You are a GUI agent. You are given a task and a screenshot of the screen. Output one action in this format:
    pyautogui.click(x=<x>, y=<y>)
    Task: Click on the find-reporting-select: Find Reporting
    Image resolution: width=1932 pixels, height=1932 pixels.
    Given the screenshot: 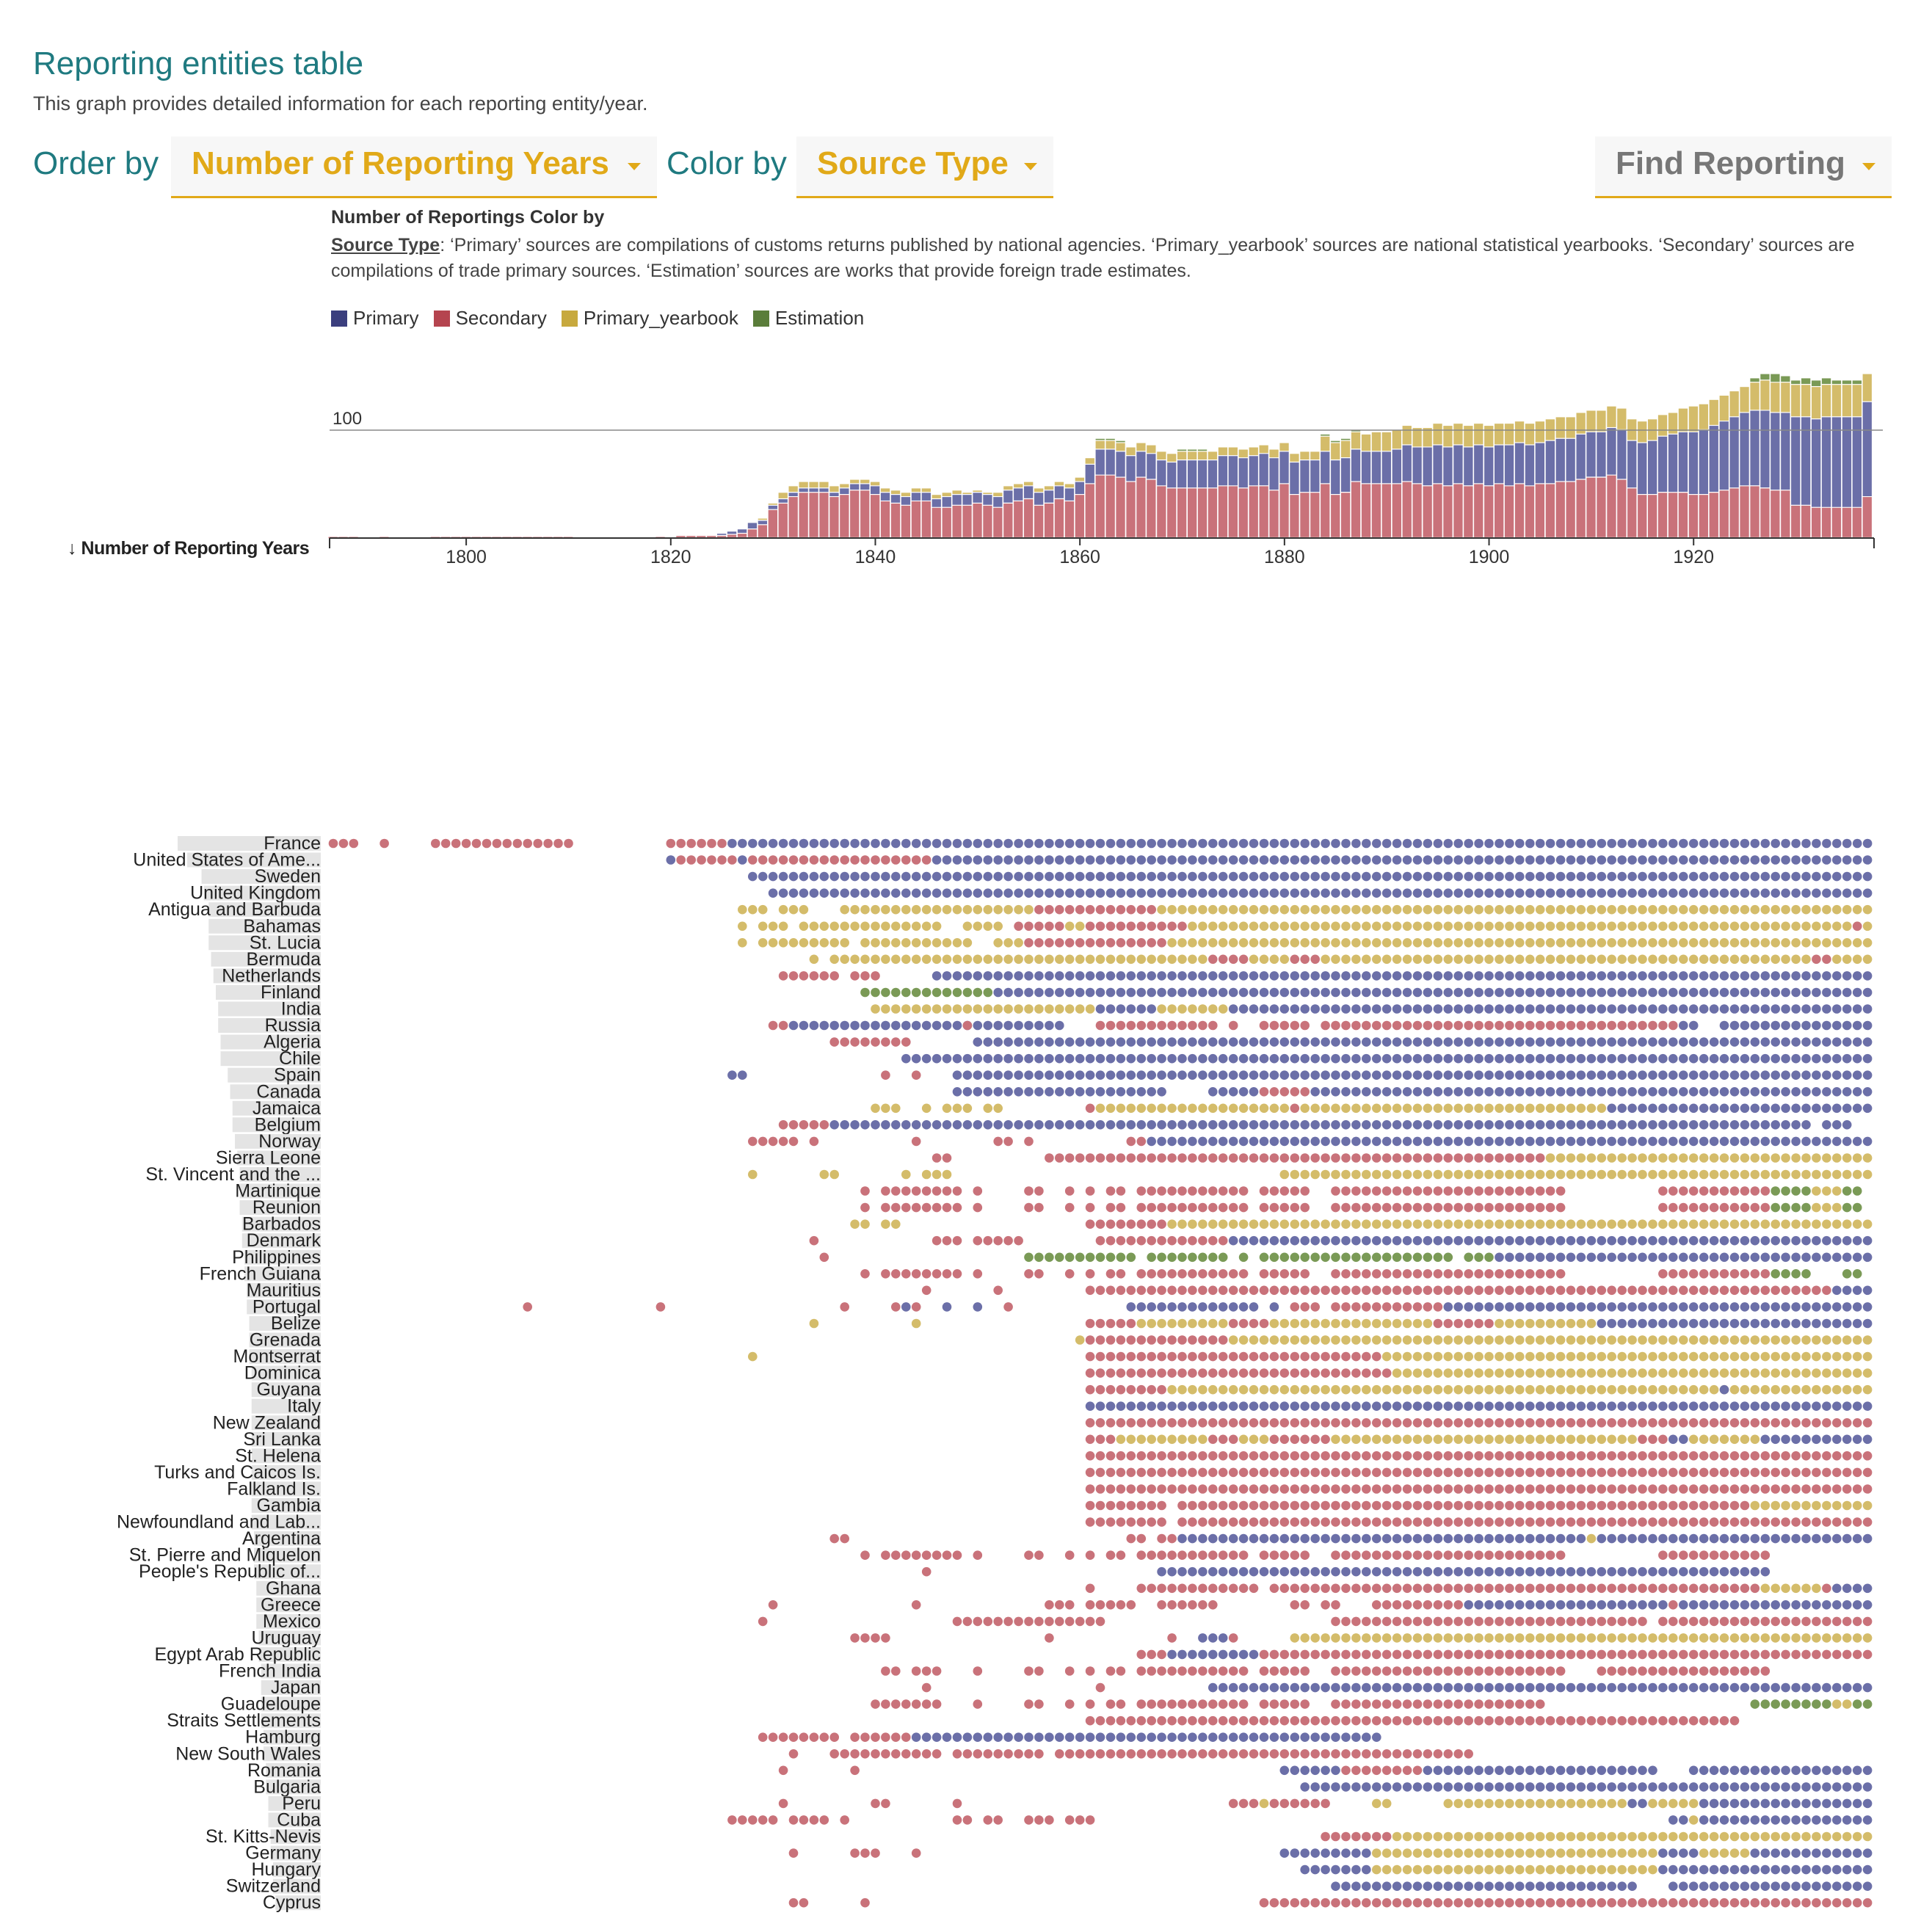 What is the action you would take?
    pyautogui.click(x=1743, y=167)
    